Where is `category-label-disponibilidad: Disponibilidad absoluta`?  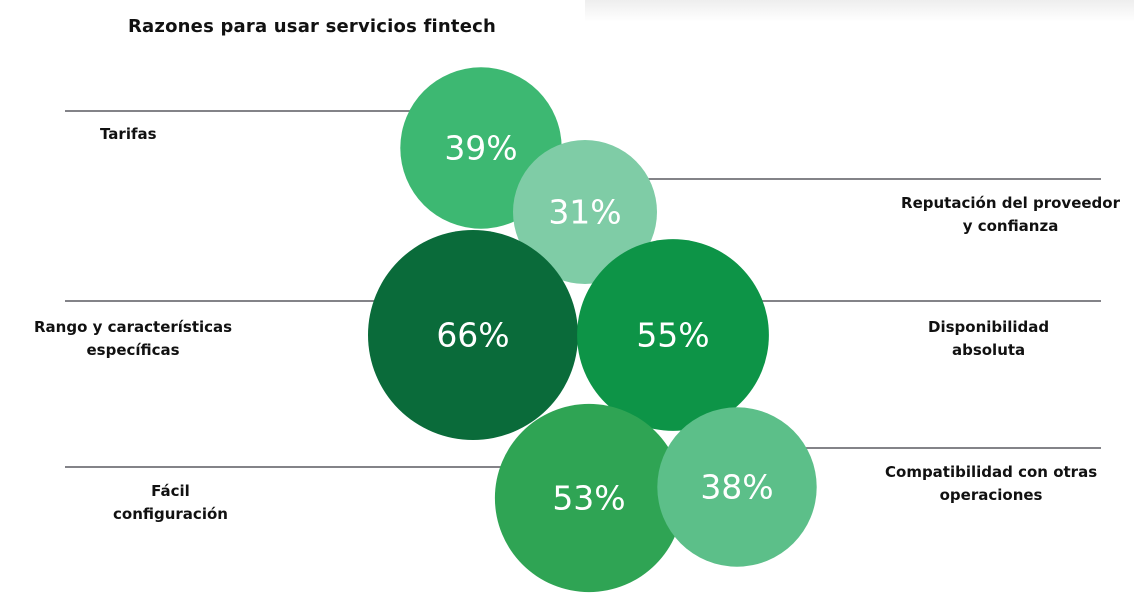 category-label-disponibilidad: Disponibilidad absoluta is located at coordinates (988, 339).